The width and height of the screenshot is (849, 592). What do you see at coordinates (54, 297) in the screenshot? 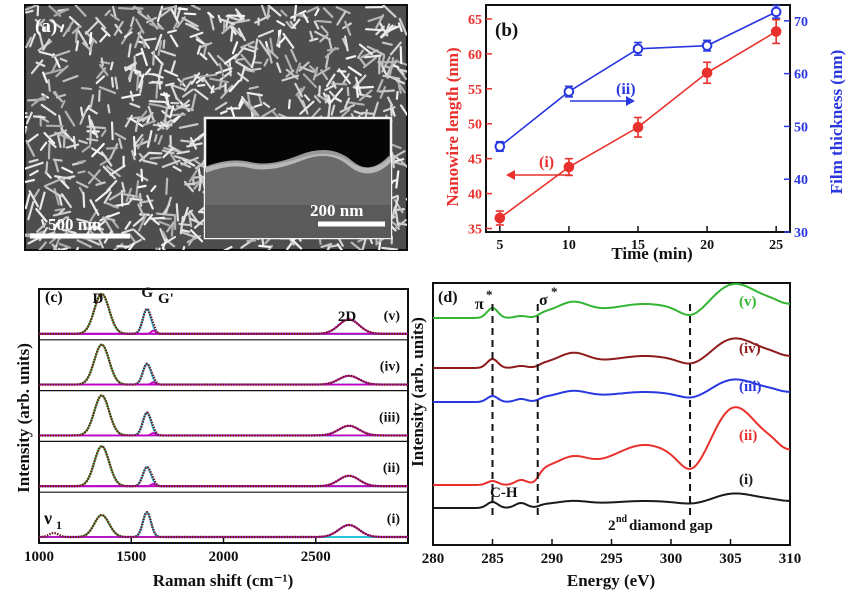
I see `panel-c-label: (c)` at bounding box center [54, 297].